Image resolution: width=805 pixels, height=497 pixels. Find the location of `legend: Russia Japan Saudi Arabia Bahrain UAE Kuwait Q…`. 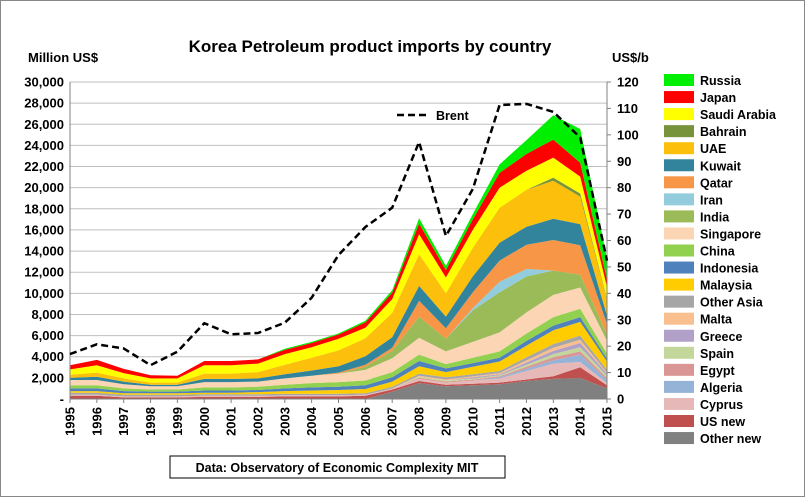

legend: Russia Japan Saudi Arabia Bahrain UAE Kuwait Q… is located at coordinates (720, 260).